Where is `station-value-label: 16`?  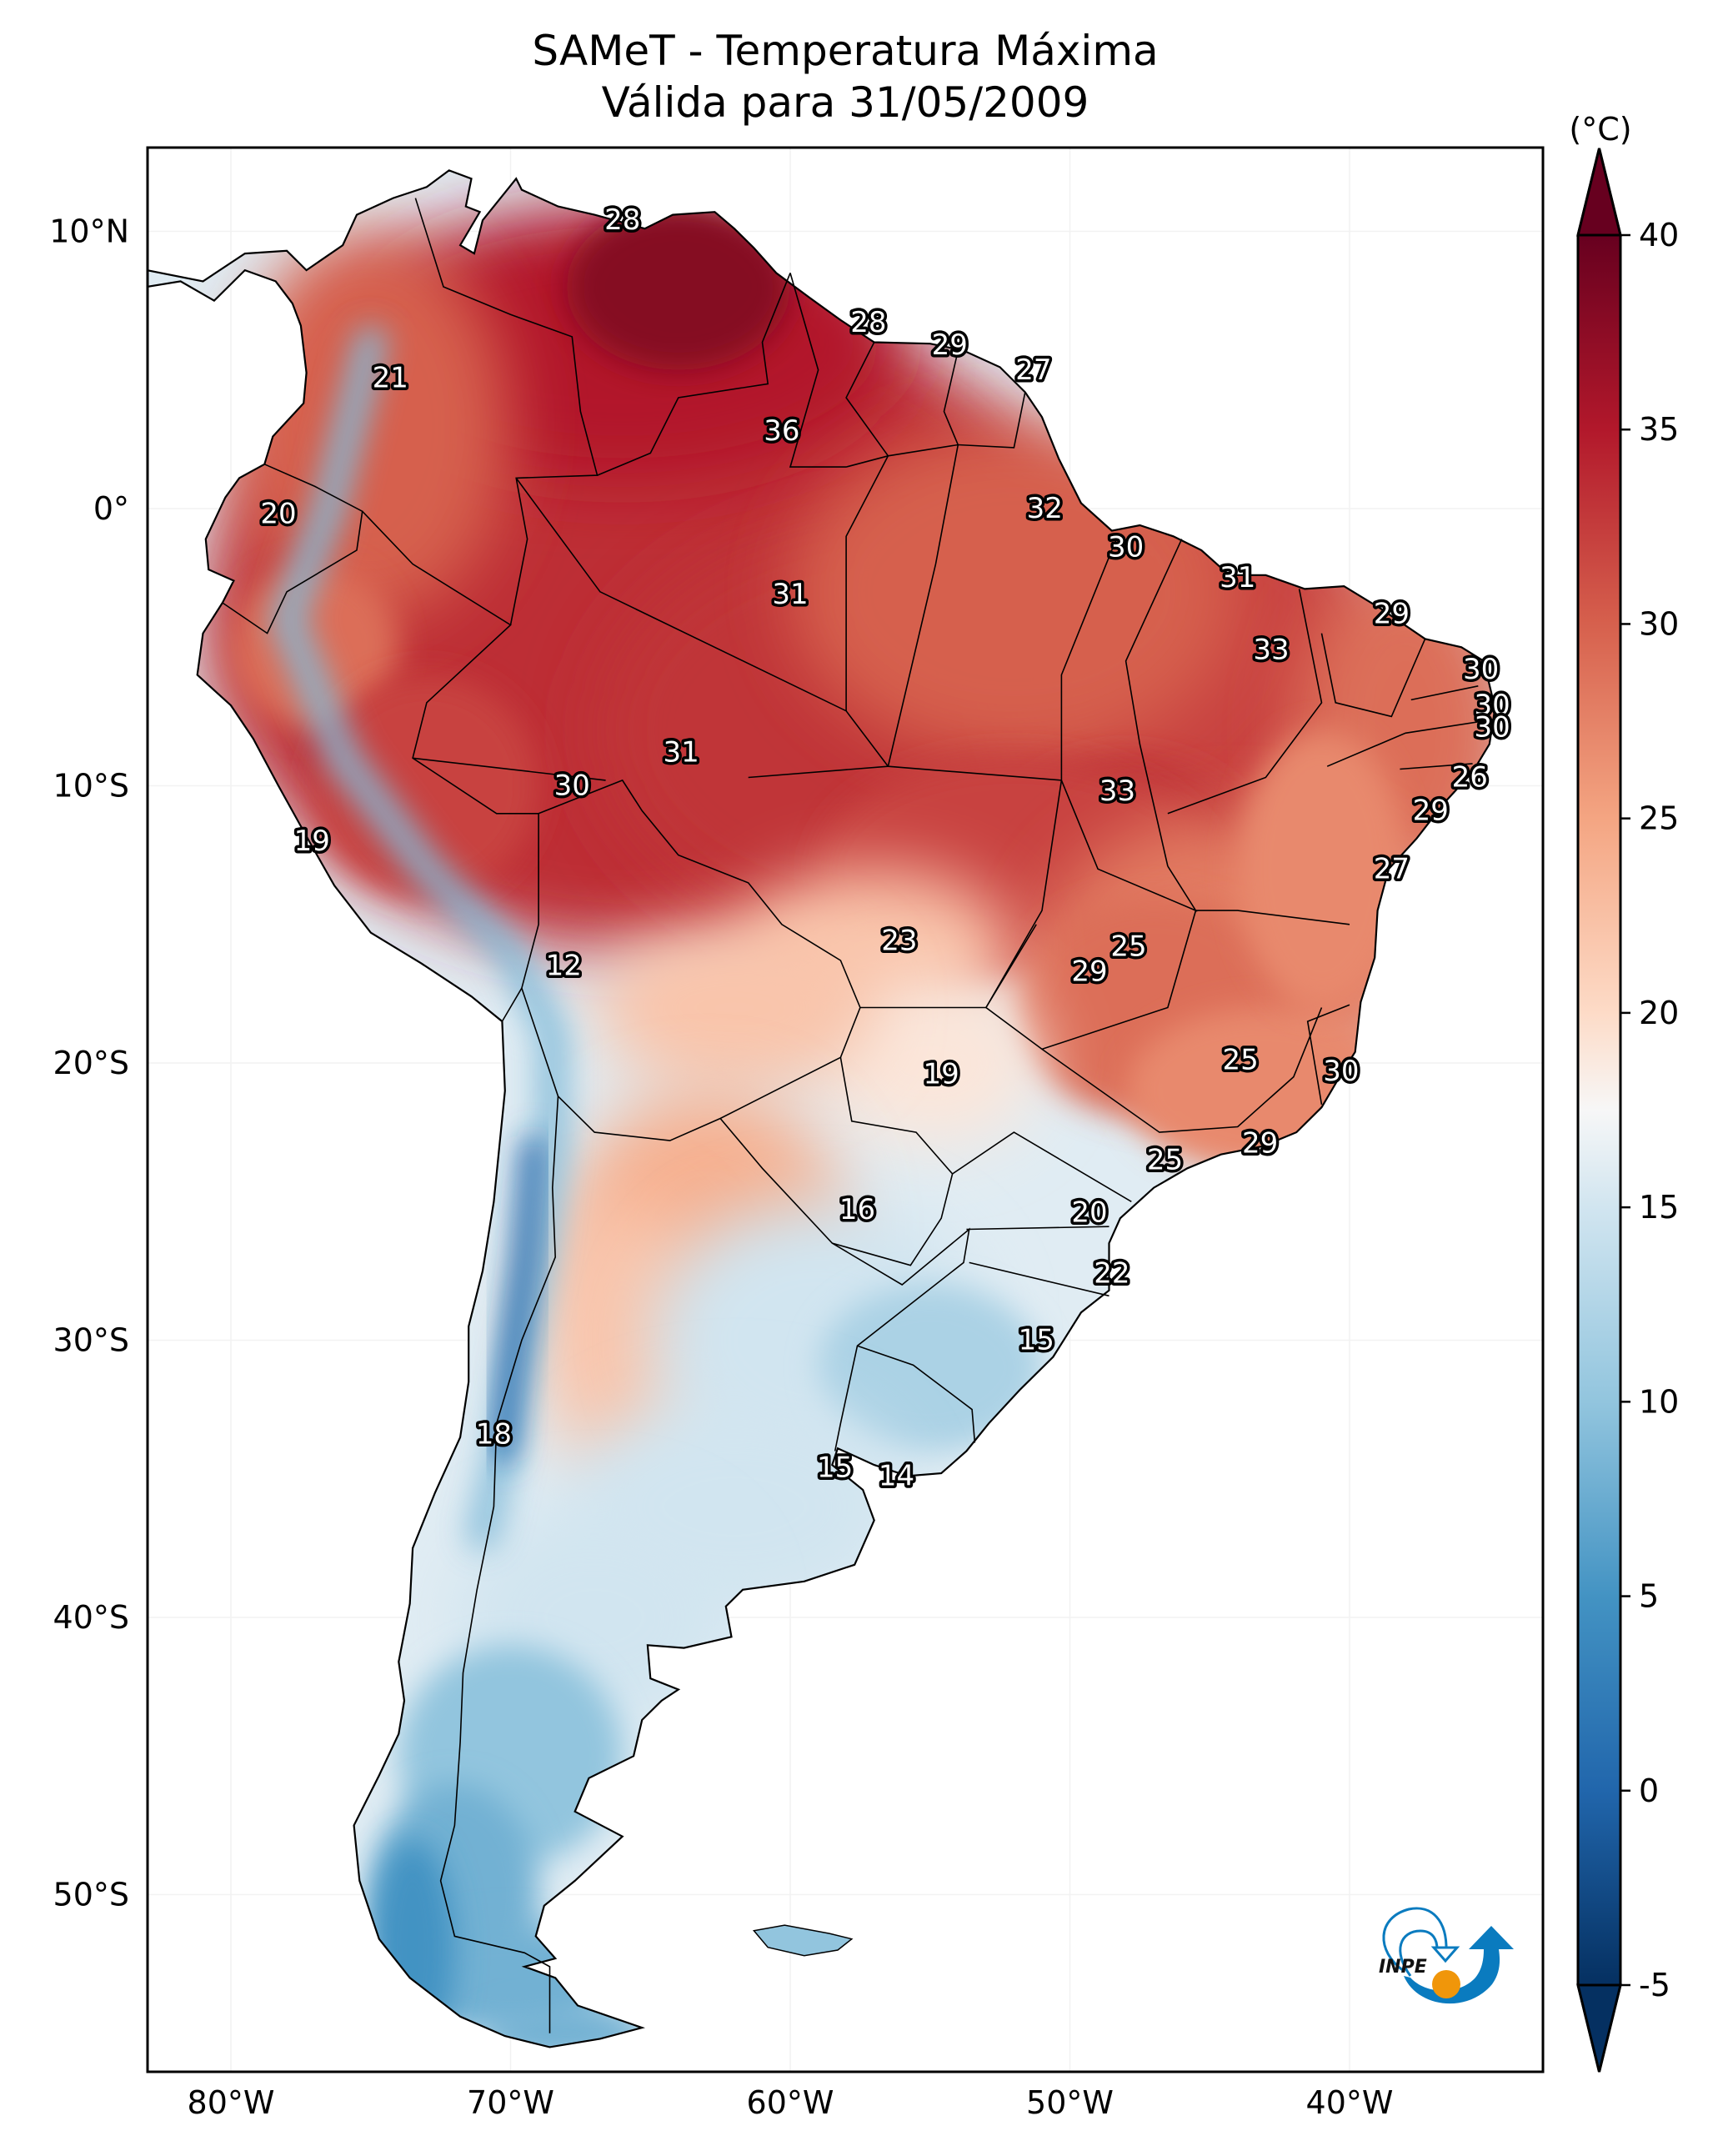
station-value-label: 16 is located at coordinates (857, 1209).